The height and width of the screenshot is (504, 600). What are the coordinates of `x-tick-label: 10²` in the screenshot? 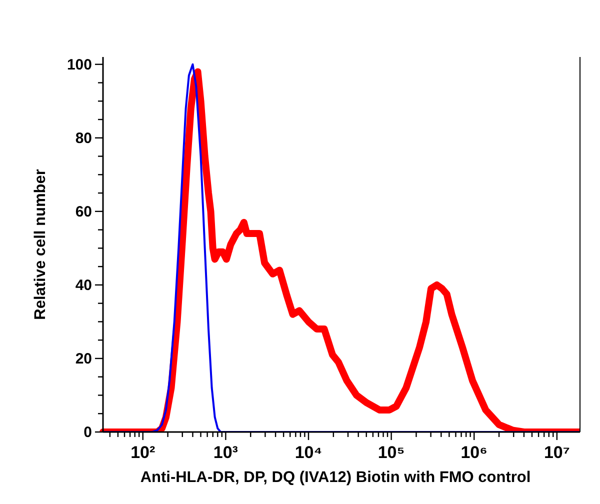 It's located at (143, 452).